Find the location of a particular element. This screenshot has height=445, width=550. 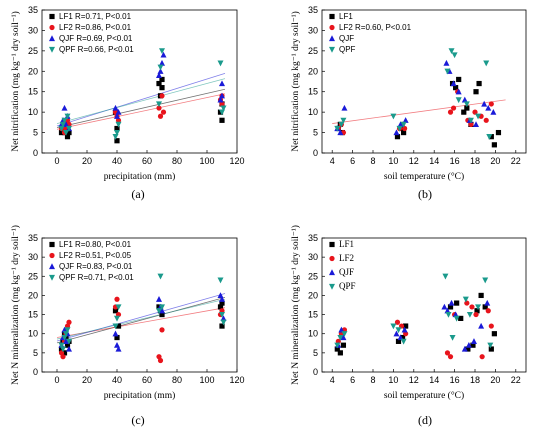

legend-marker-qjf is located at coordinates (332, 272).